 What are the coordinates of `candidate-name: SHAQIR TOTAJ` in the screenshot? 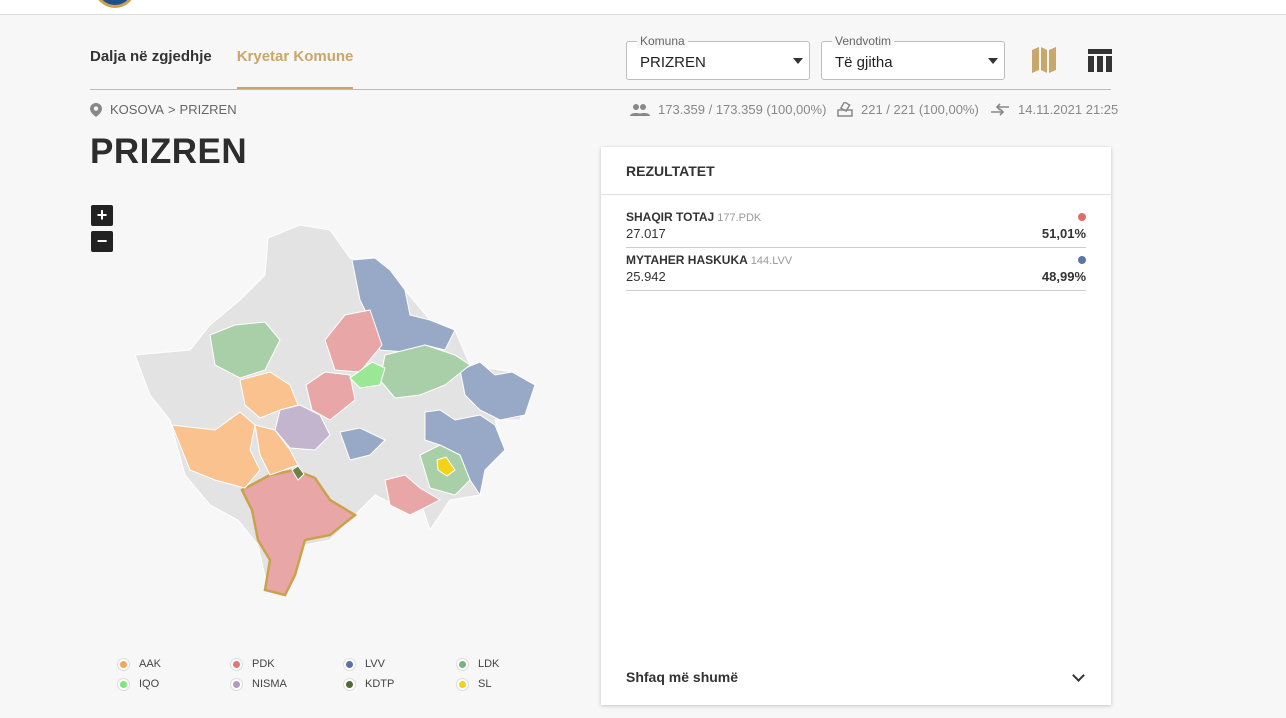 It's located at (670, 217).